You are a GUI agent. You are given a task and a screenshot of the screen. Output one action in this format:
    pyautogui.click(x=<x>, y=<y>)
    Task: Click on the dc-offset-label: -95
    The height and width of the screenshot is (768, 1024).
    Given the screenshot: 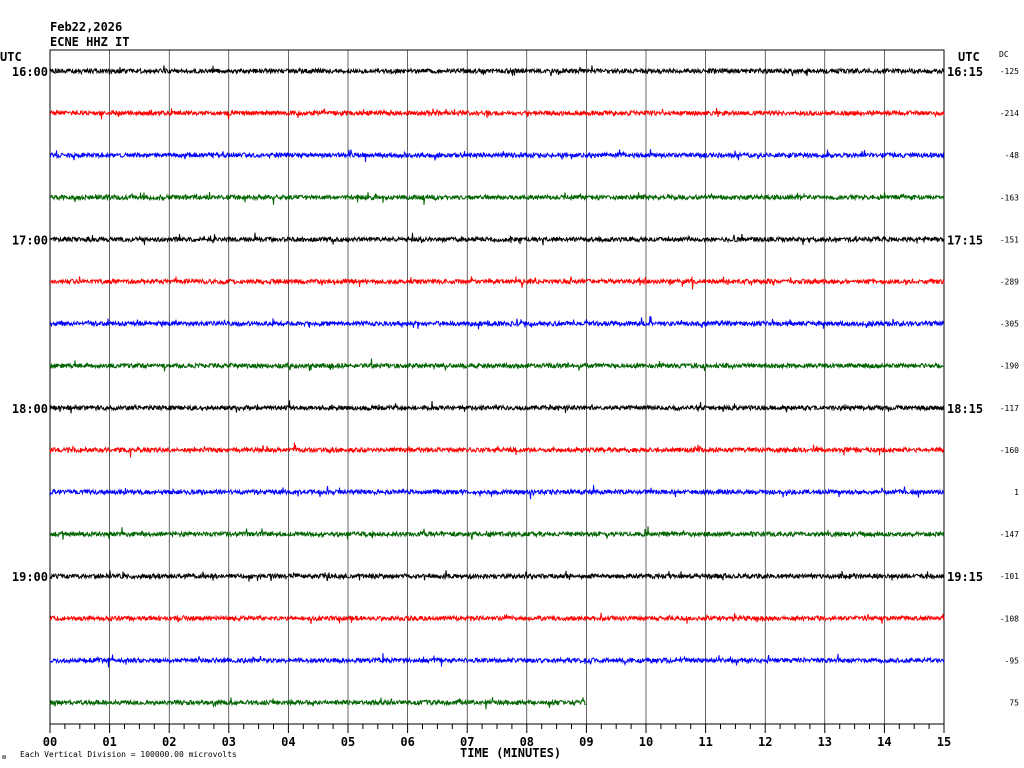 What is the action you would take?
    pyautogui.click(x=1012, y=660)
    